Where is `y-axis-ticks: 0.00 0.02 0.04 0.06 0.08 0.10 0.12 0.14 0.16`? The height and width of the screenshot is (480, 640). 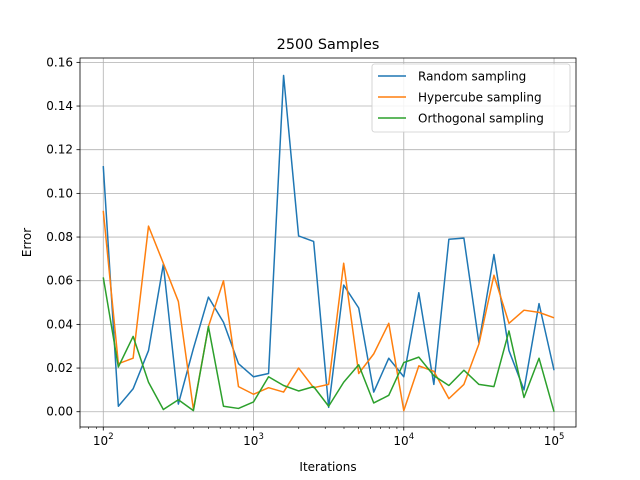
y-axis-ticks: 0.00 0.02 0.04 0.06 0.08 0.10 0.12 0.14 0.16 is located at coordinates (63, 237).